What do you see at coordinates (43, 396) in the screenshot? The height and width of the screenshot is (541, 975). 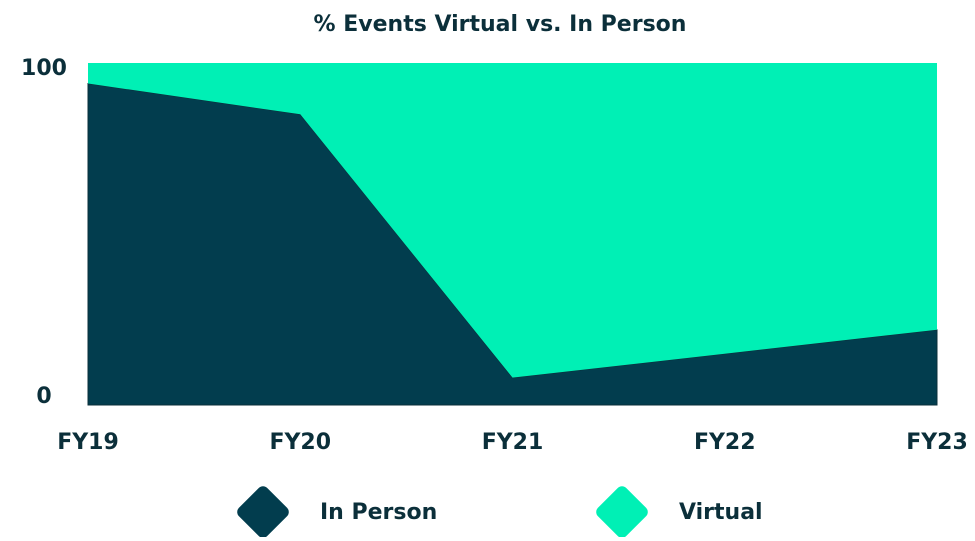 I see `y-tick-label: 0` at bounding box center [43, 396].